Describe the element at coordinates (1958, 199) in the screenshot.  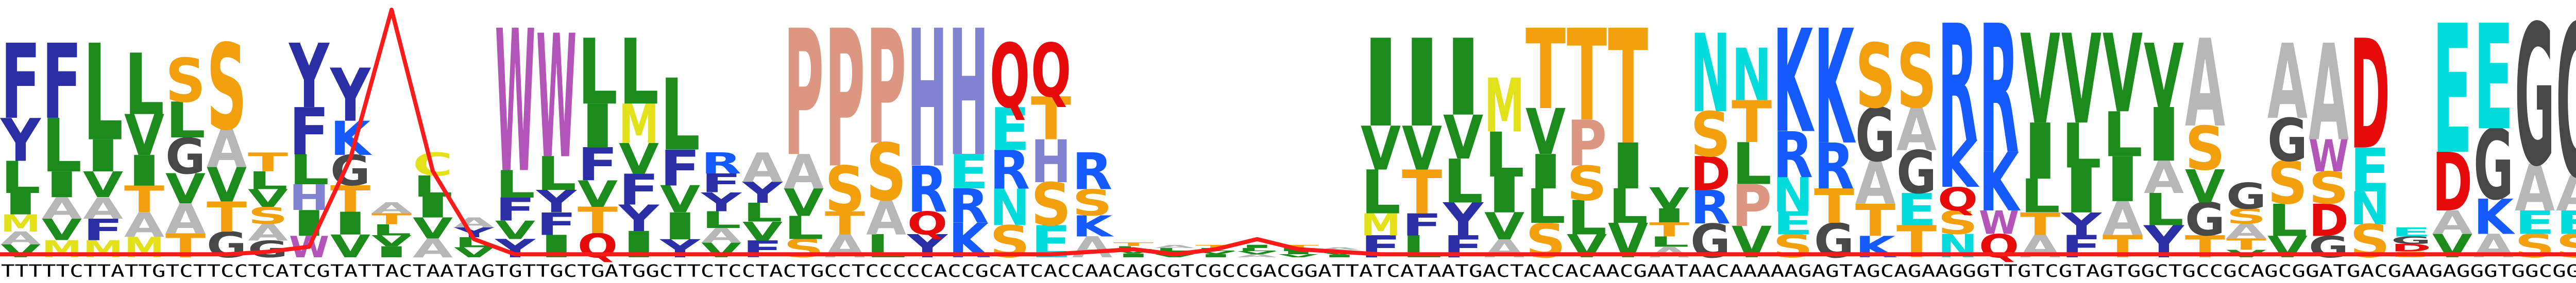
I see `logo-letter: Q` at that location.